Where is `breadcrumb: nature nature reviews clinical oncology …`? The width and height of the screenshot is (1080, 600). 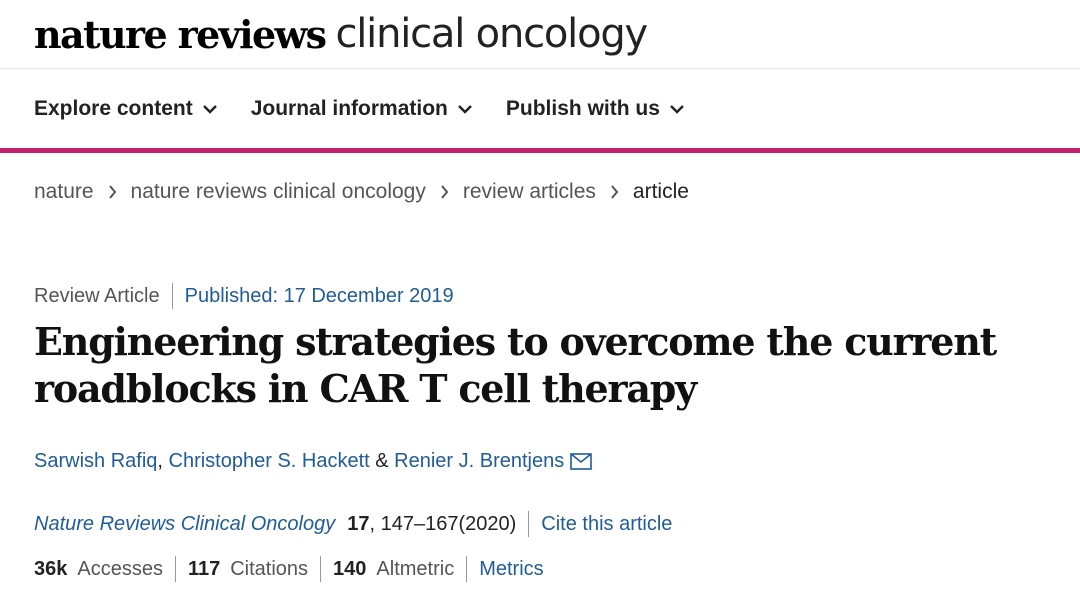 breadcrumb: nature nature reviews clinical oncology … is located at coordinates (361, 192).